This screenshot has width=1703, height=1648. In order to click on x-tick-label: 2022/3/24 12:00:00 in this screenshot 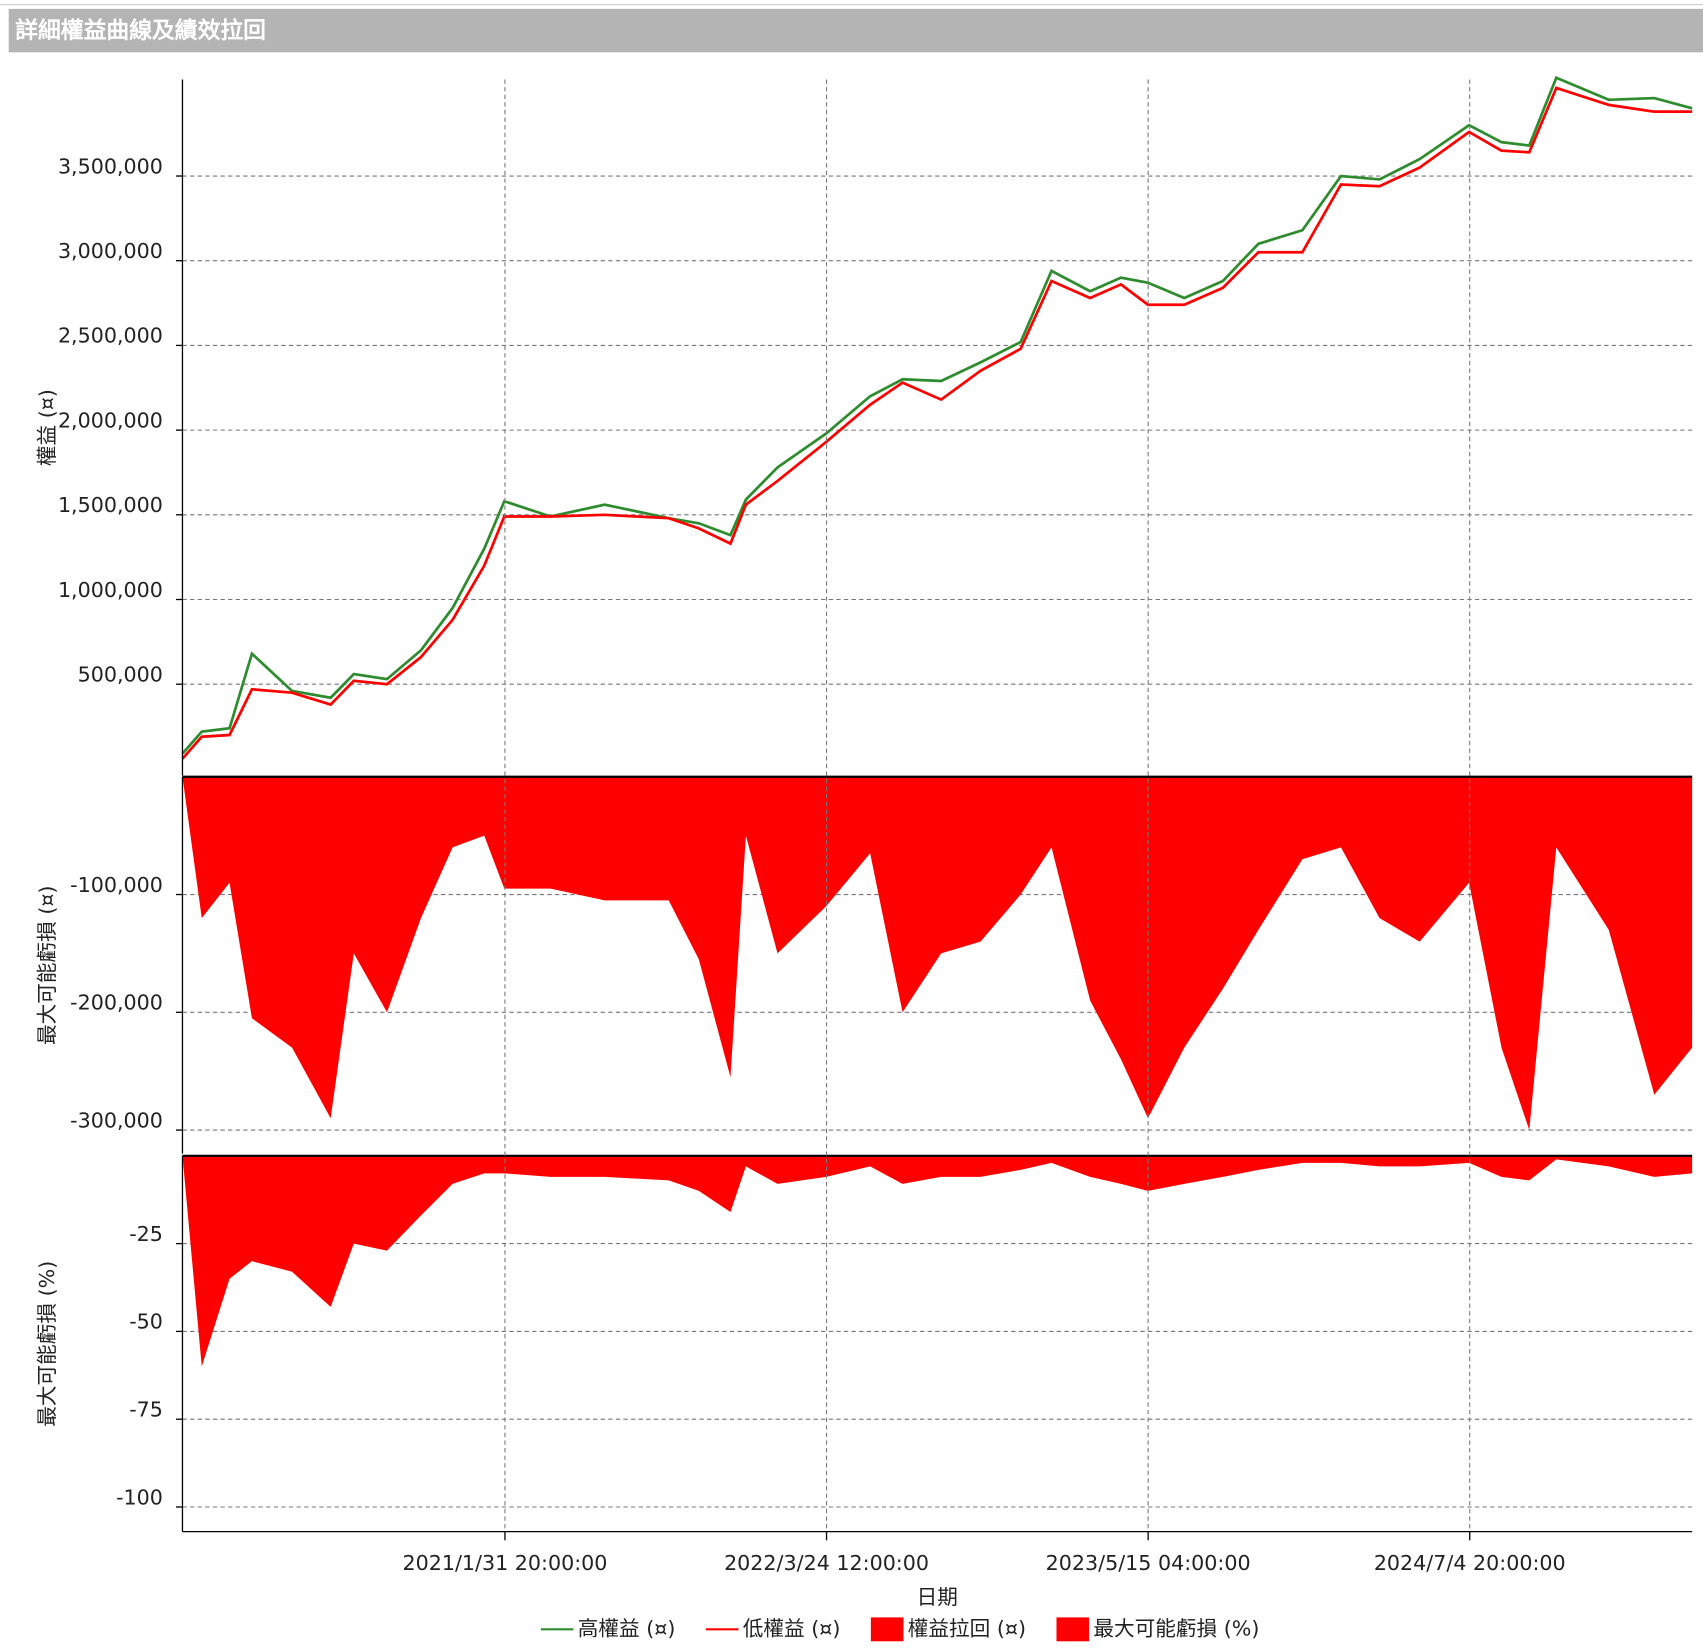, I will do `click(826, 1563)`.